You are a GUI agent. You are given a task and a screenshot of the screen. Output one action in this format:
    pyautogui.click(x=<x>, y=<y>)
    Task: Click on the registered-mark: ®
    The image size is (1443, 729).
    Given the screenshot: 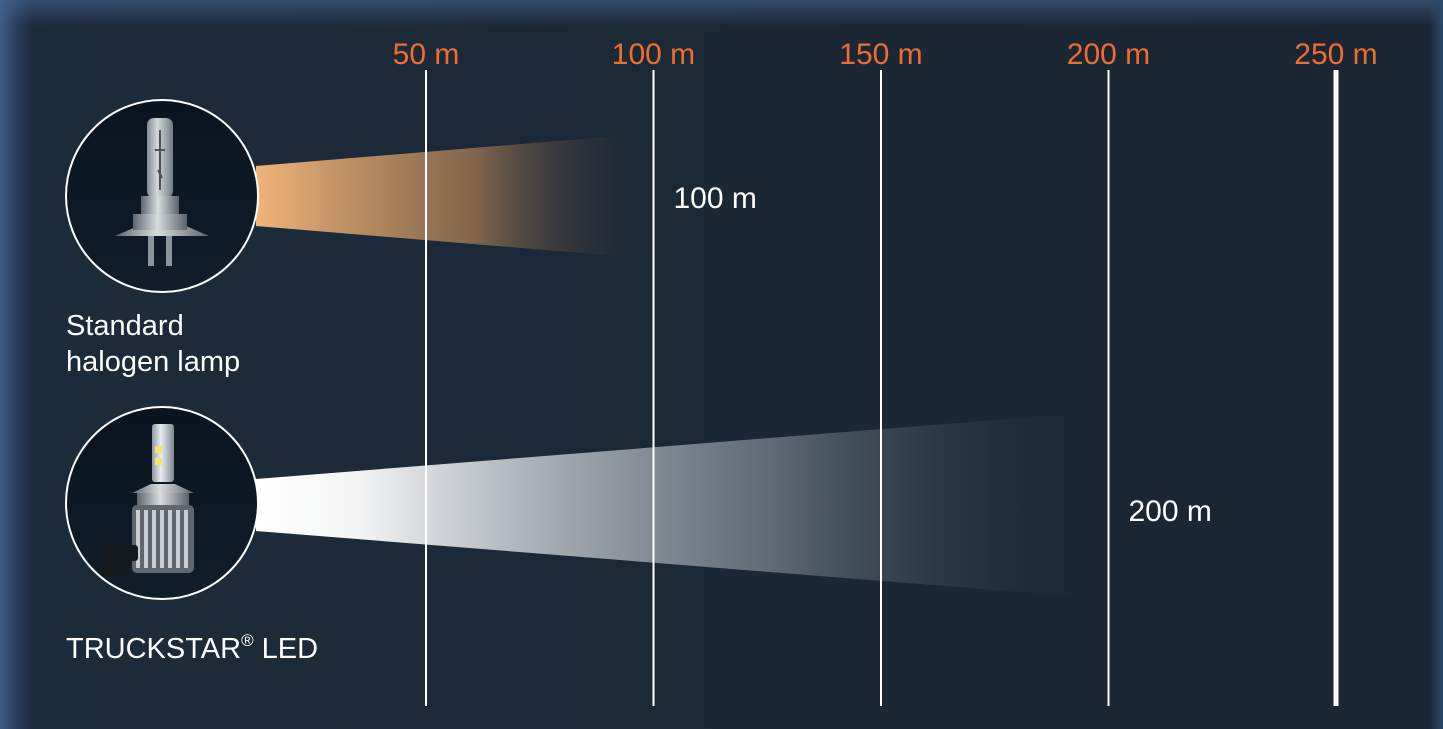 What is the action you would take?
    pyautogui.click(x=247, y=640)
    